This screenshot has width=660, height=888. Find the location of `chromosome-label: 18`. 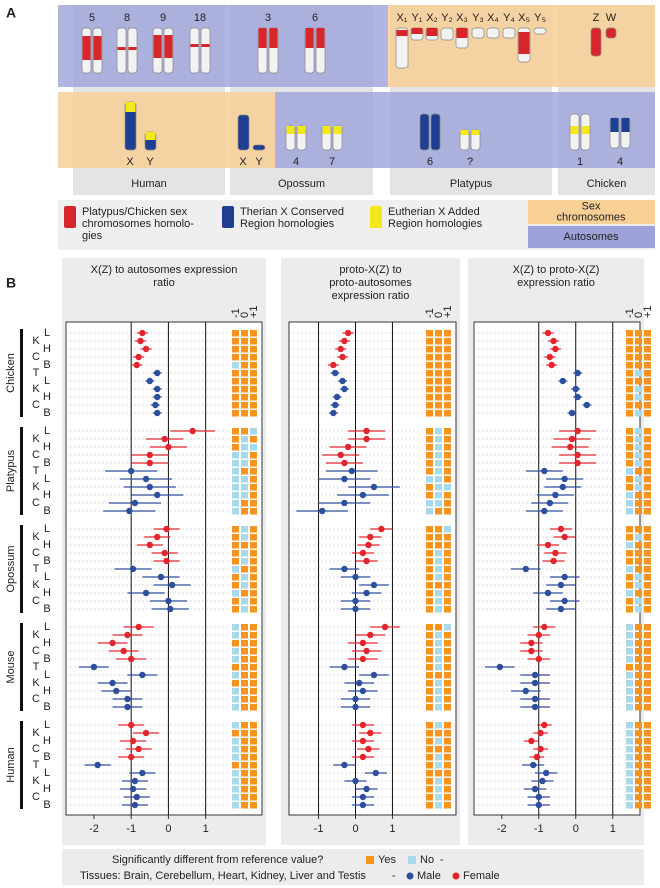

chromosome-label: 18 is located at coordinates (200, 18).